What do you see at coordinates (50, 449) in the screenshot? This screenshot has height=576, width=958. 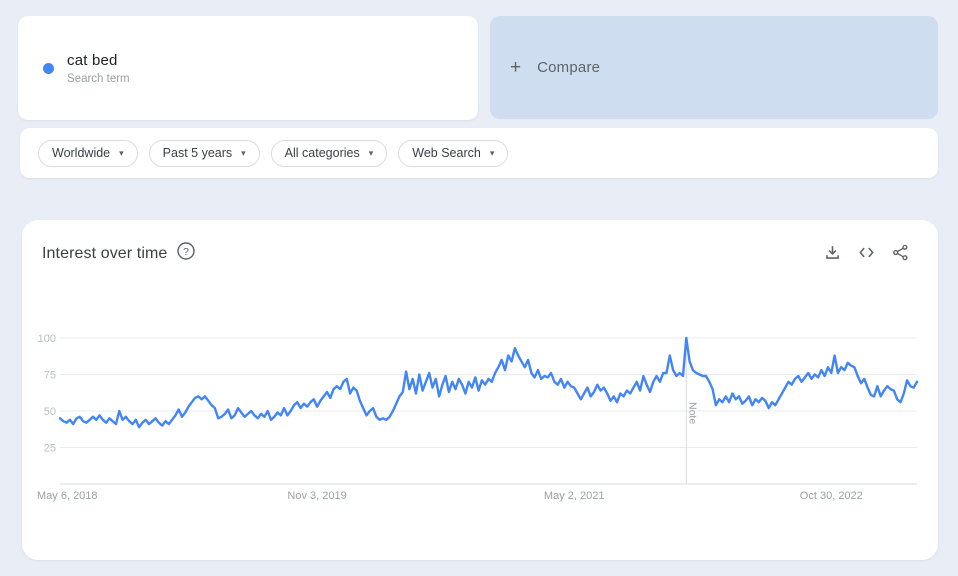 I see `y-axis-tick-label: 25` at bounding box center [50, 449].